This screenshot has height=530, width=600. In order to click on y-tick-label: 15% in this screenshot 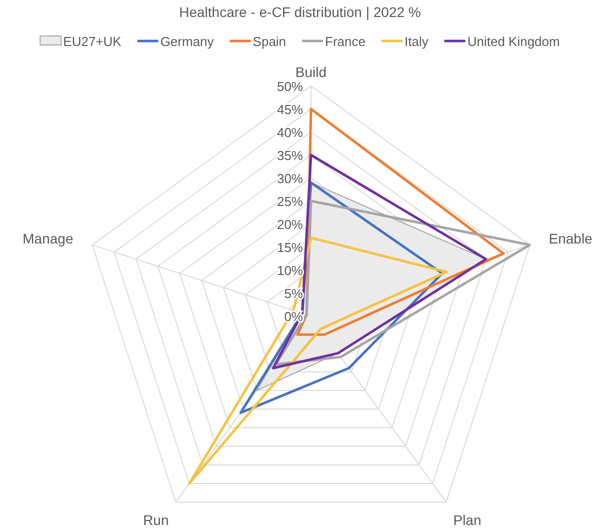, I will do `click(290, 247)`.